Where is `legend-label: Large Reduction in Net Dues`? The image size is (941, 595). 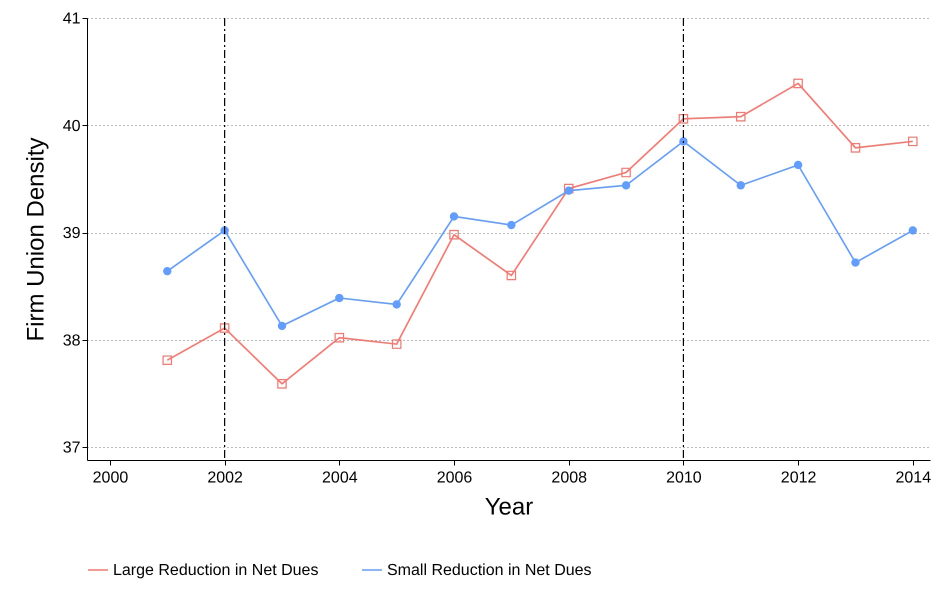 legend-label: Large Reduction in Net Dues is located at coordinates (215, 570).